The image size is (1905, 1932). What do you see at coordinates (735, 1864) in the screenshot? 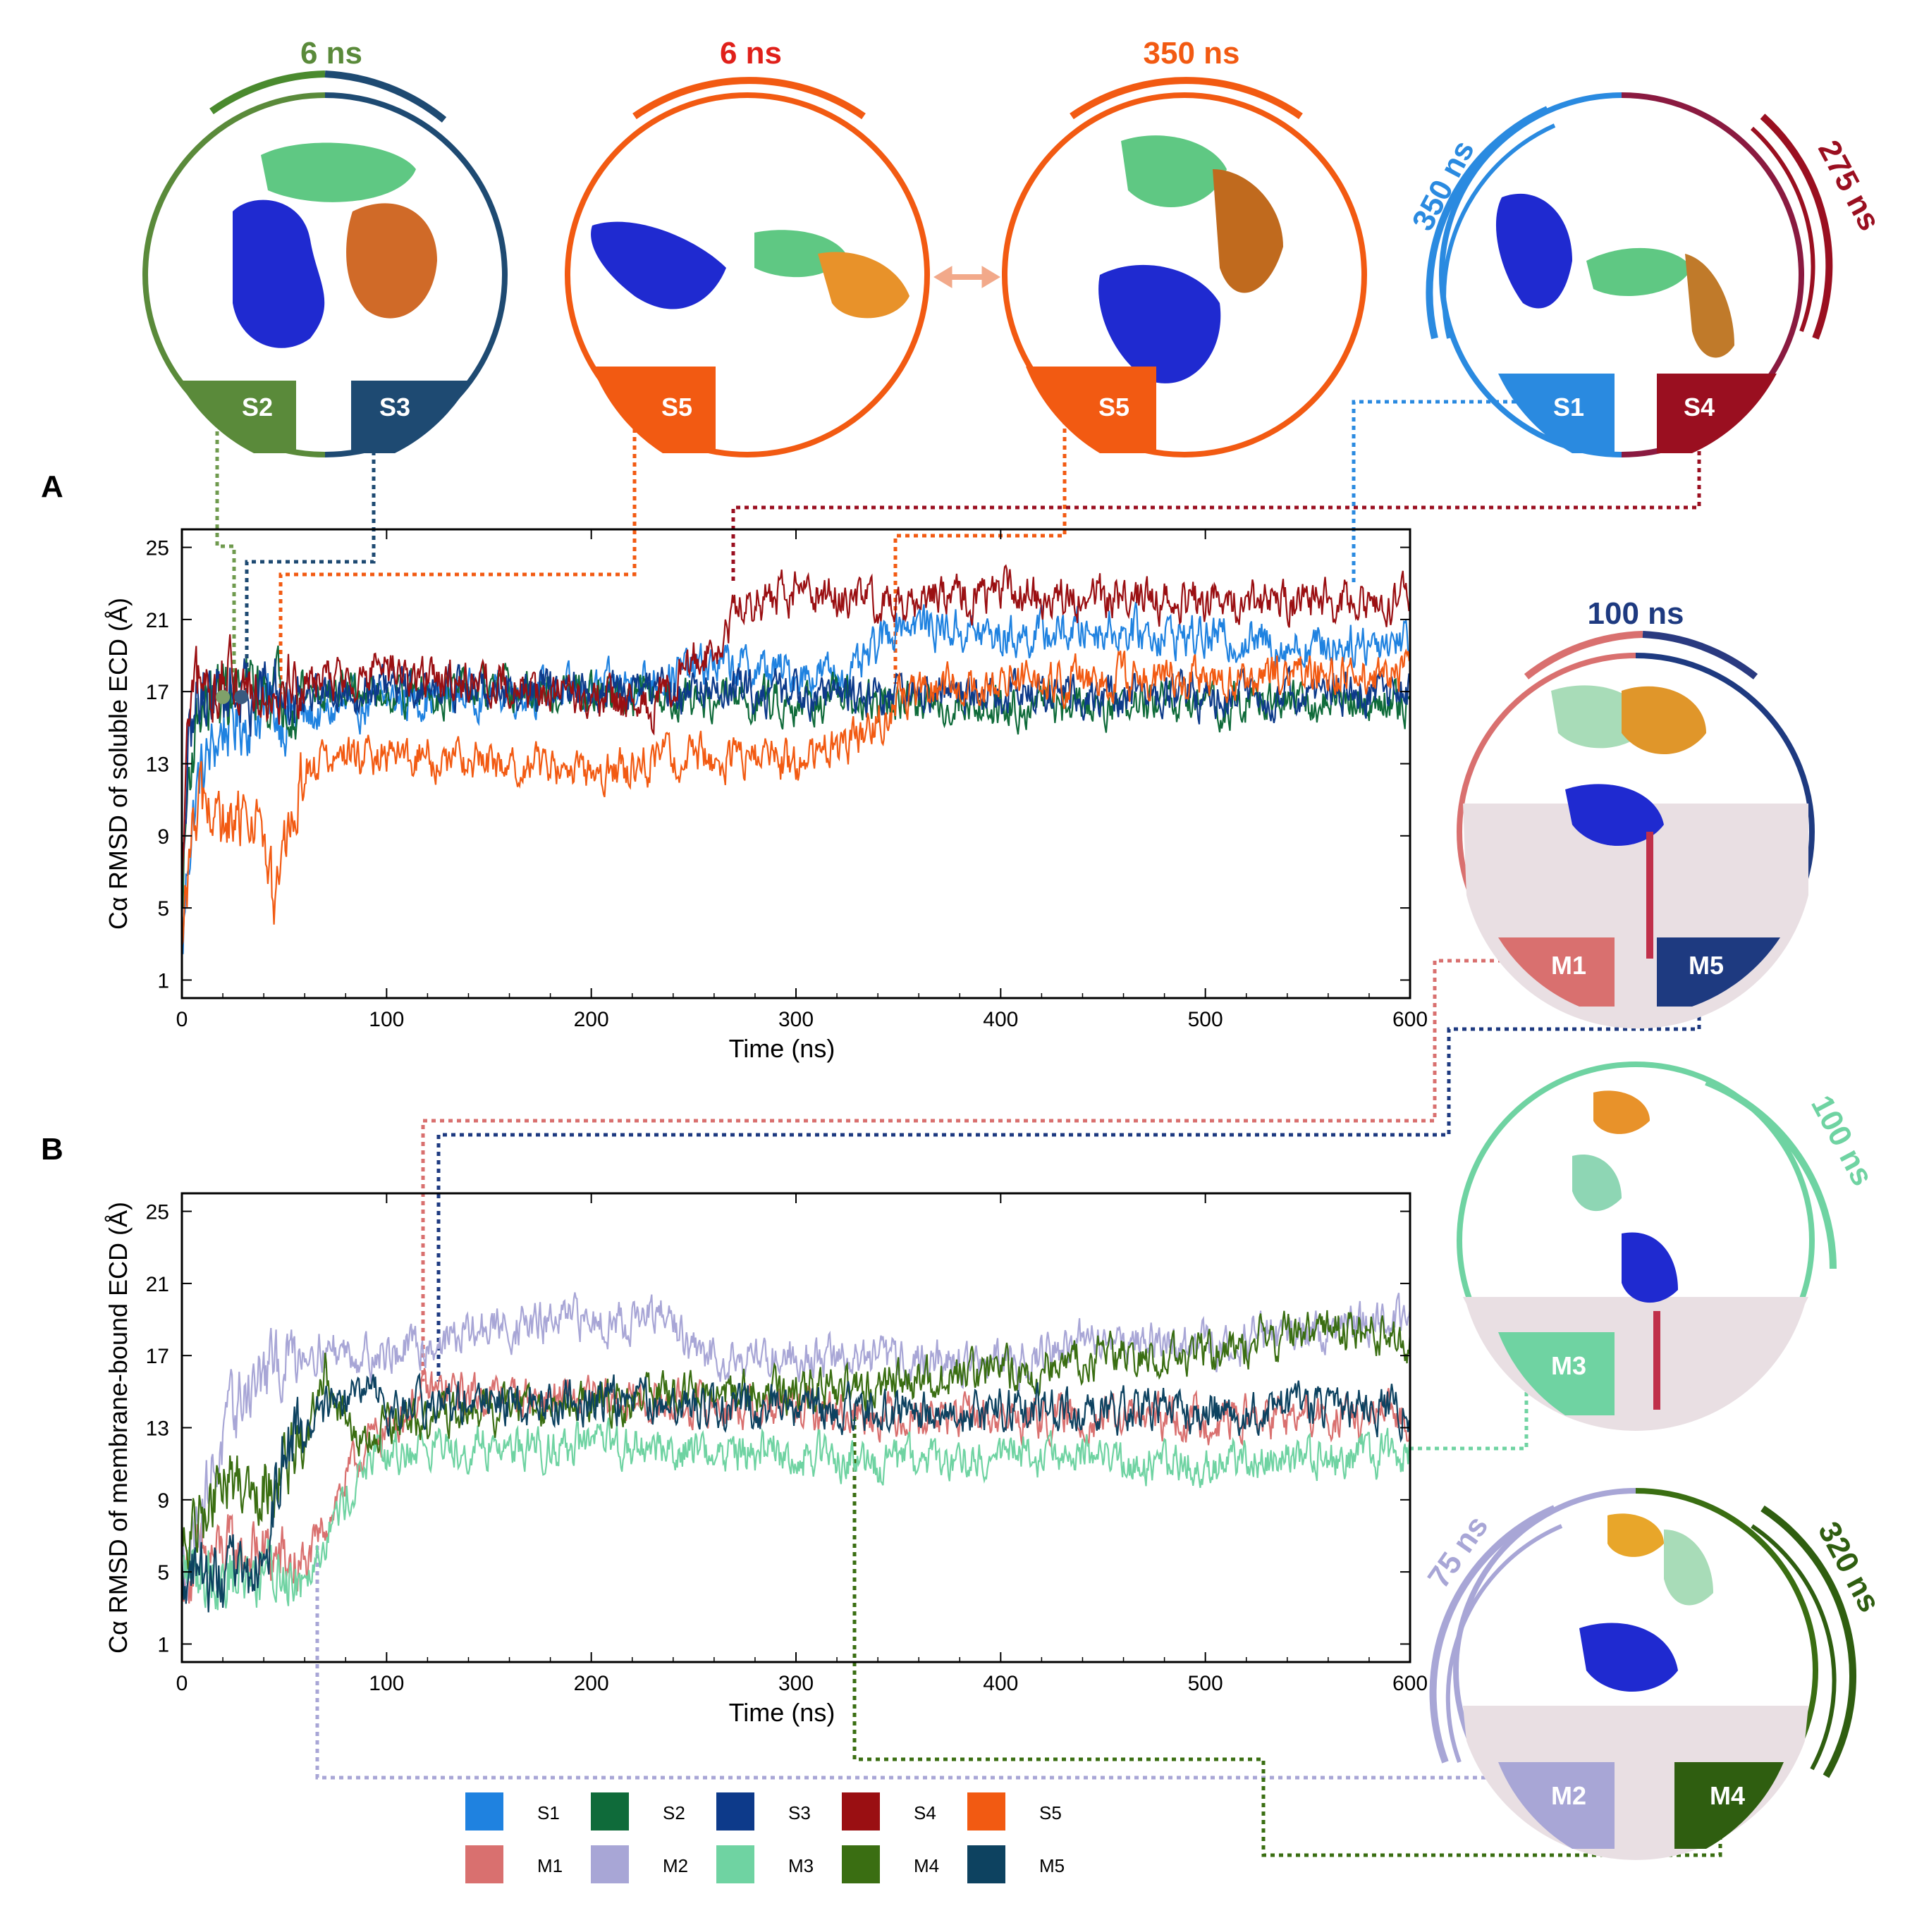
I see `legend-swatch-m3` at bounding box center [735, 1864].